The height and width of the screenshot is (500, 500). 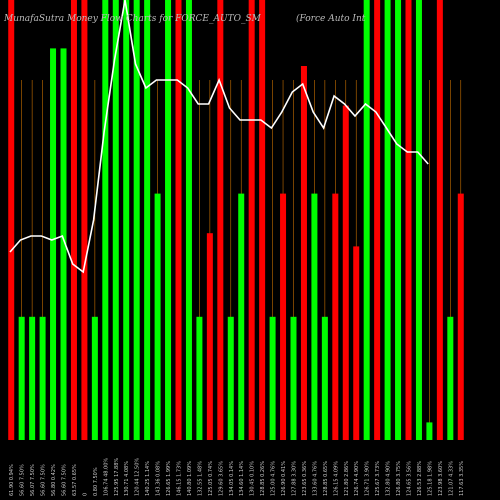 I want to click on tick-label: 140.25 1.14%, so click(x=148, y=478).